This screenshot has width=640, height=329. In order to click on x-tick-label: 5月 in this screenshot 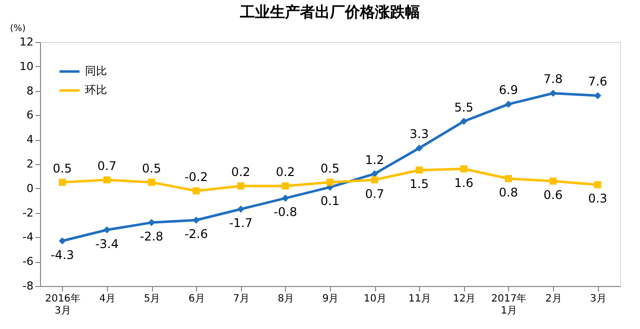, I will do `click(152, 299)`.